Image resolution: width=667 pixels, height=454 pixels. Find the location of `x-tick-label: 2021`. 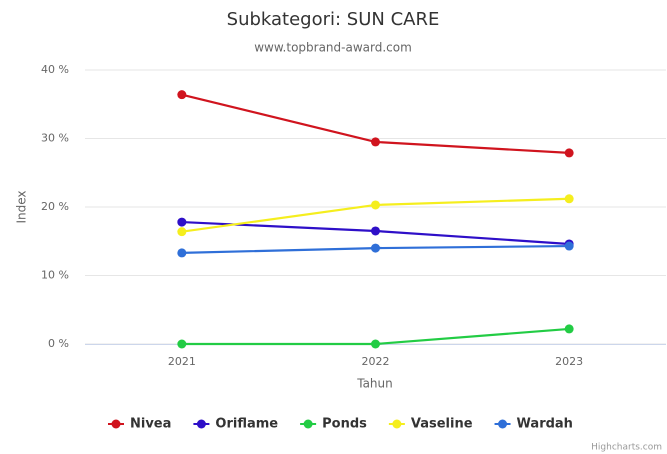

x-tick-label: 2021 is located at coordinates (182, 361).